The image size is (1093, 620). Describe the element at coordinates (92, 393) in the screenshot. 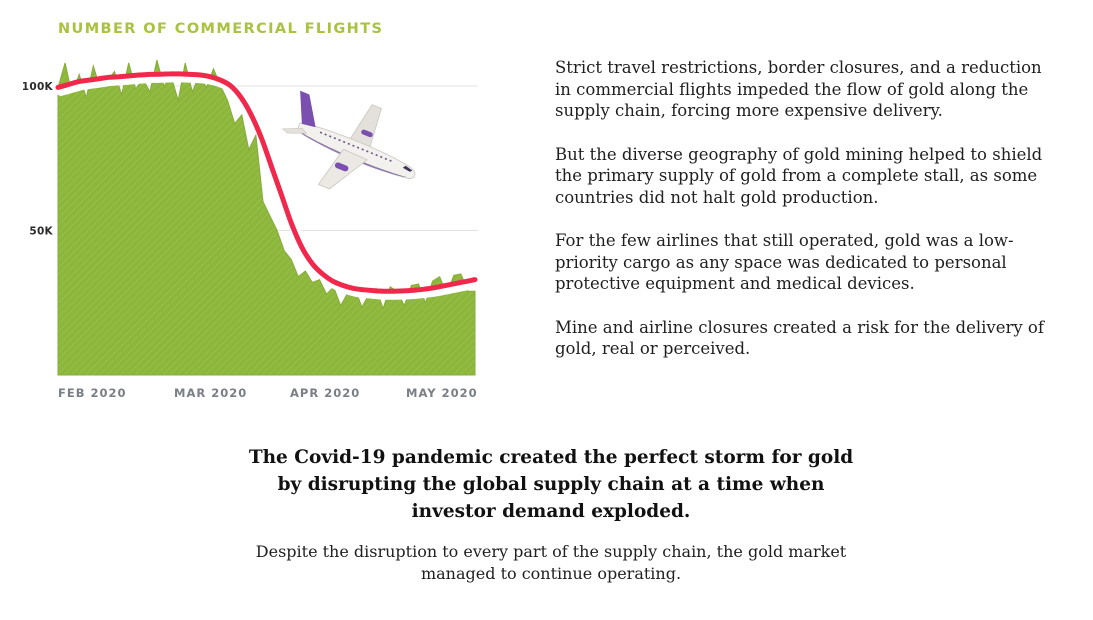

I see `x-tick-label: FEB 2020` at that location.